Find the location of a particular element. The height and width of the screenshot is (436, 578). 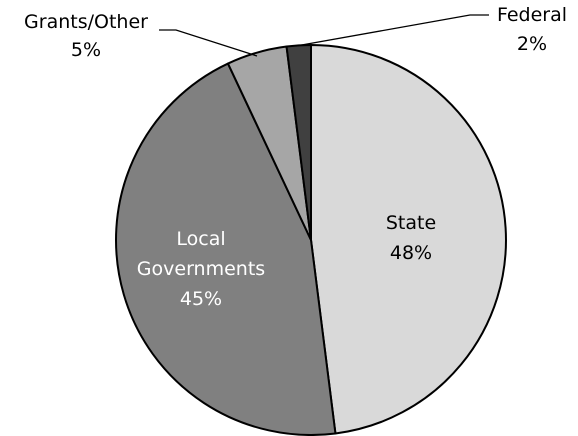

local-name-label-line2: Governments is located at coordinates (201, 269).